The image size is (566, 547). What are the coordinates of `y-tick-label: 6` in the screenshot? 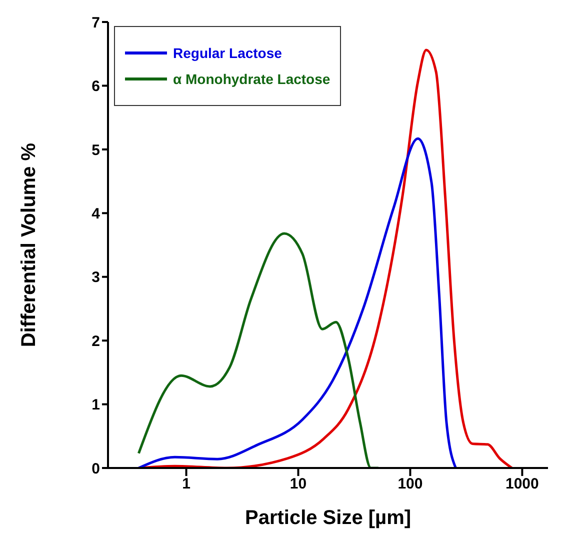 It's located at (96, 87).